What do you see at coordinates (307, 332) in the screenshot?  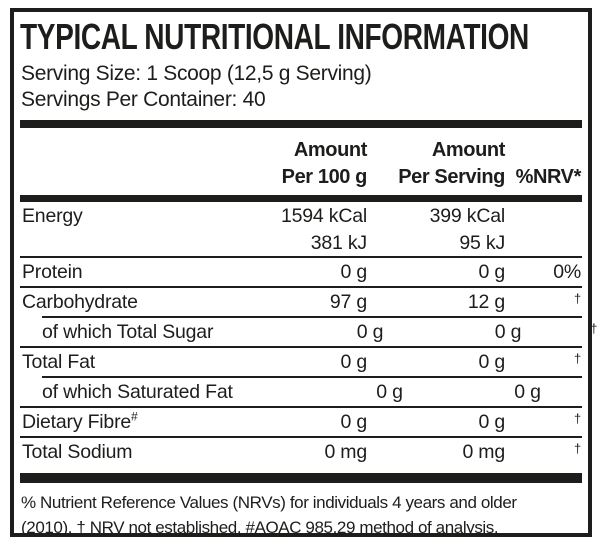 I see `table-row-total-sugar: of which Total Sugar 0 g 0 g †` at bounding box center [307, 332].